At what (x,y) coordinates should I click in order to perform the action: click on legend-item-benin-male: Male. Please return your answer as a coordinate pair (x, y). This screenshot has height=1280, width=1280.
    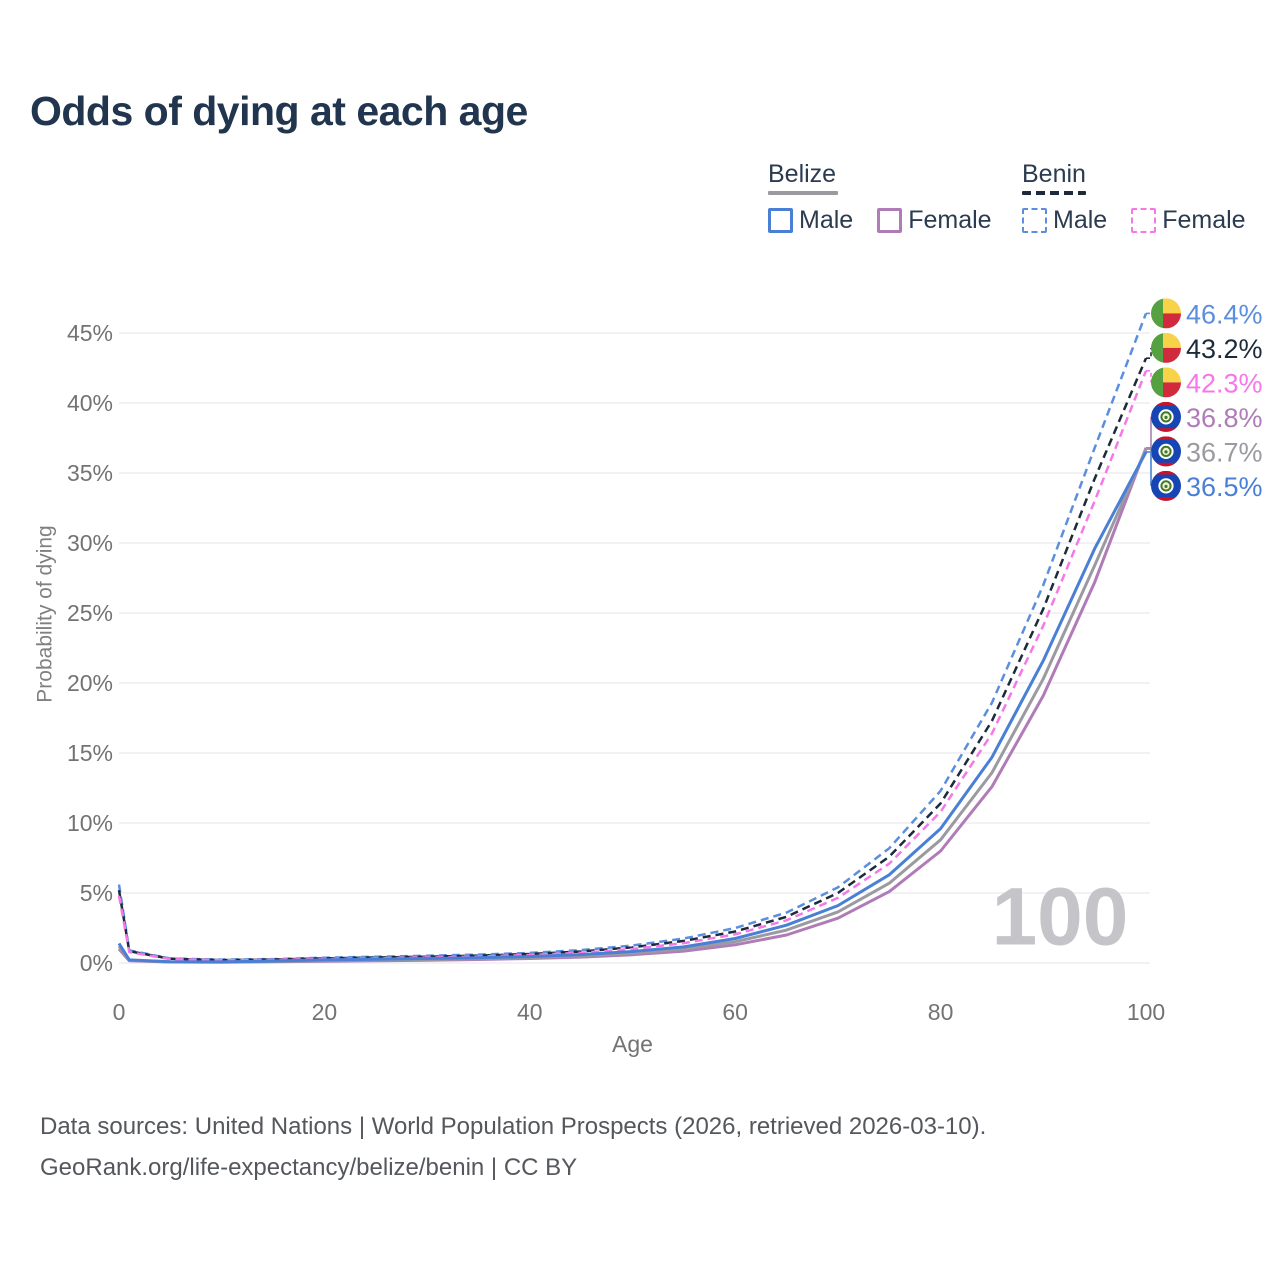
    Looking at the image, I should click on (1064, 220).